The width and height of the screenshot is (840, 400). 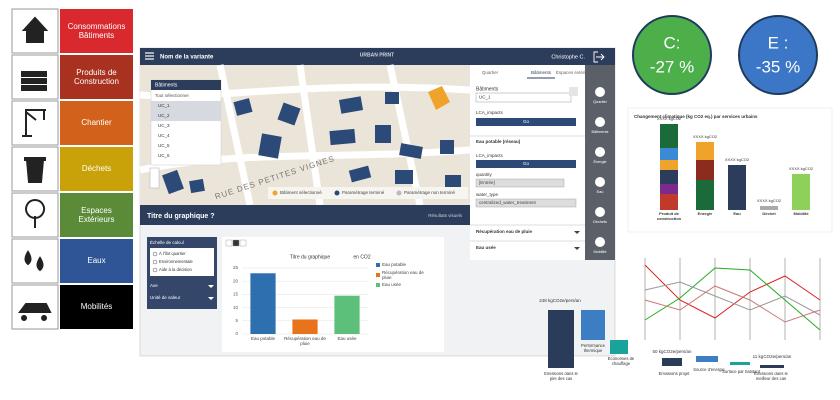 I want to click on legend-label-box: Eau potable, so click(x=394, y=265).